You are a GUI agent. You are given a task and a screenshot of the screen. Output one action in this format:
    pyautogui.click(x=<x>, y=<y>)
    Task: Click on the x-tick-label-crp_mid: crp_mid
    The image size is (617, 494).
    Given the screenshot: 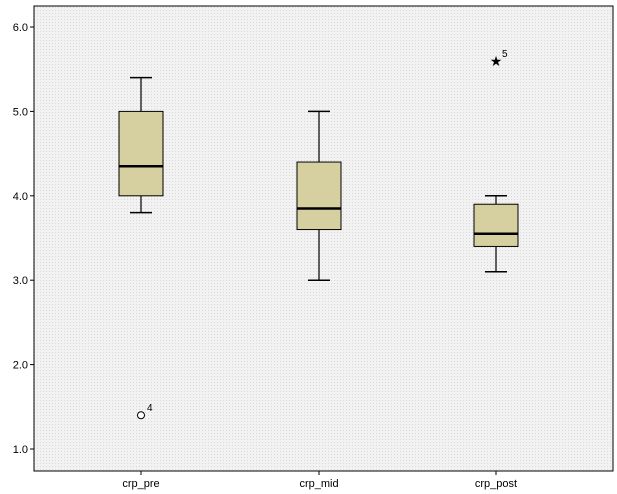 What is the action you would take?
    pyautogui.click(x=318, y=484)
    